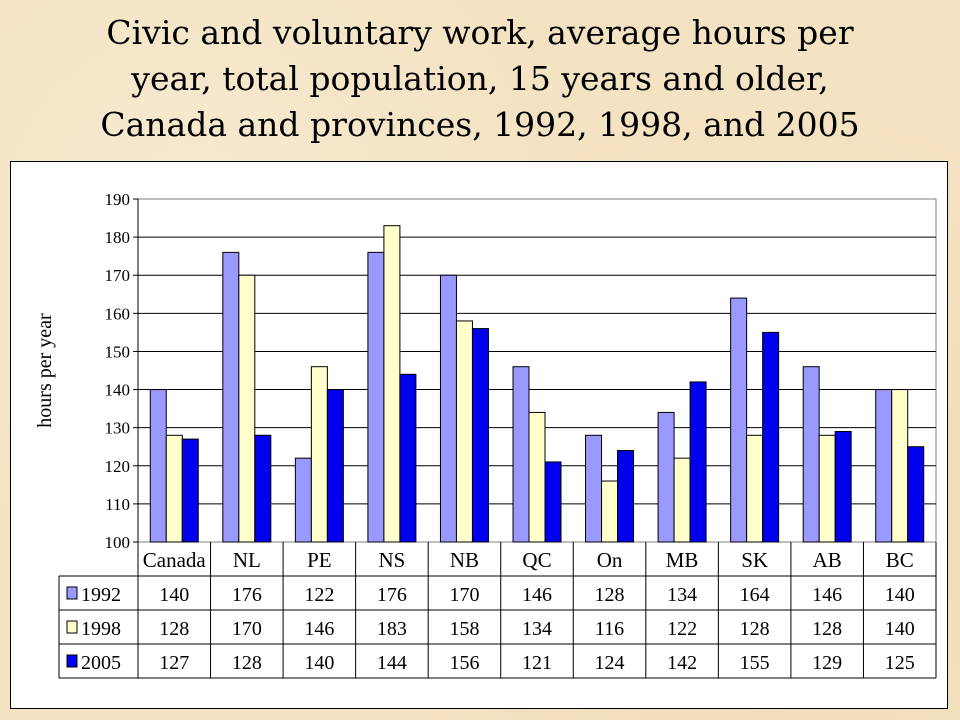 This screenshot has width=960, height=720. What do you see at coordinates (118, 275) in the screenshot?
I see `y-tick-label: 170` at bounding box center [118, 275].